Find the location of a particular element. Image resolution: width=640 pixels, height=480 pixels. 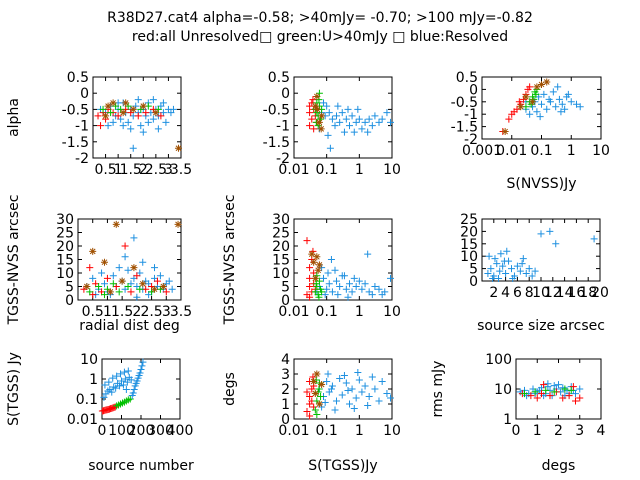

y-axis-label: alpha is located at coordinates (14, 117).